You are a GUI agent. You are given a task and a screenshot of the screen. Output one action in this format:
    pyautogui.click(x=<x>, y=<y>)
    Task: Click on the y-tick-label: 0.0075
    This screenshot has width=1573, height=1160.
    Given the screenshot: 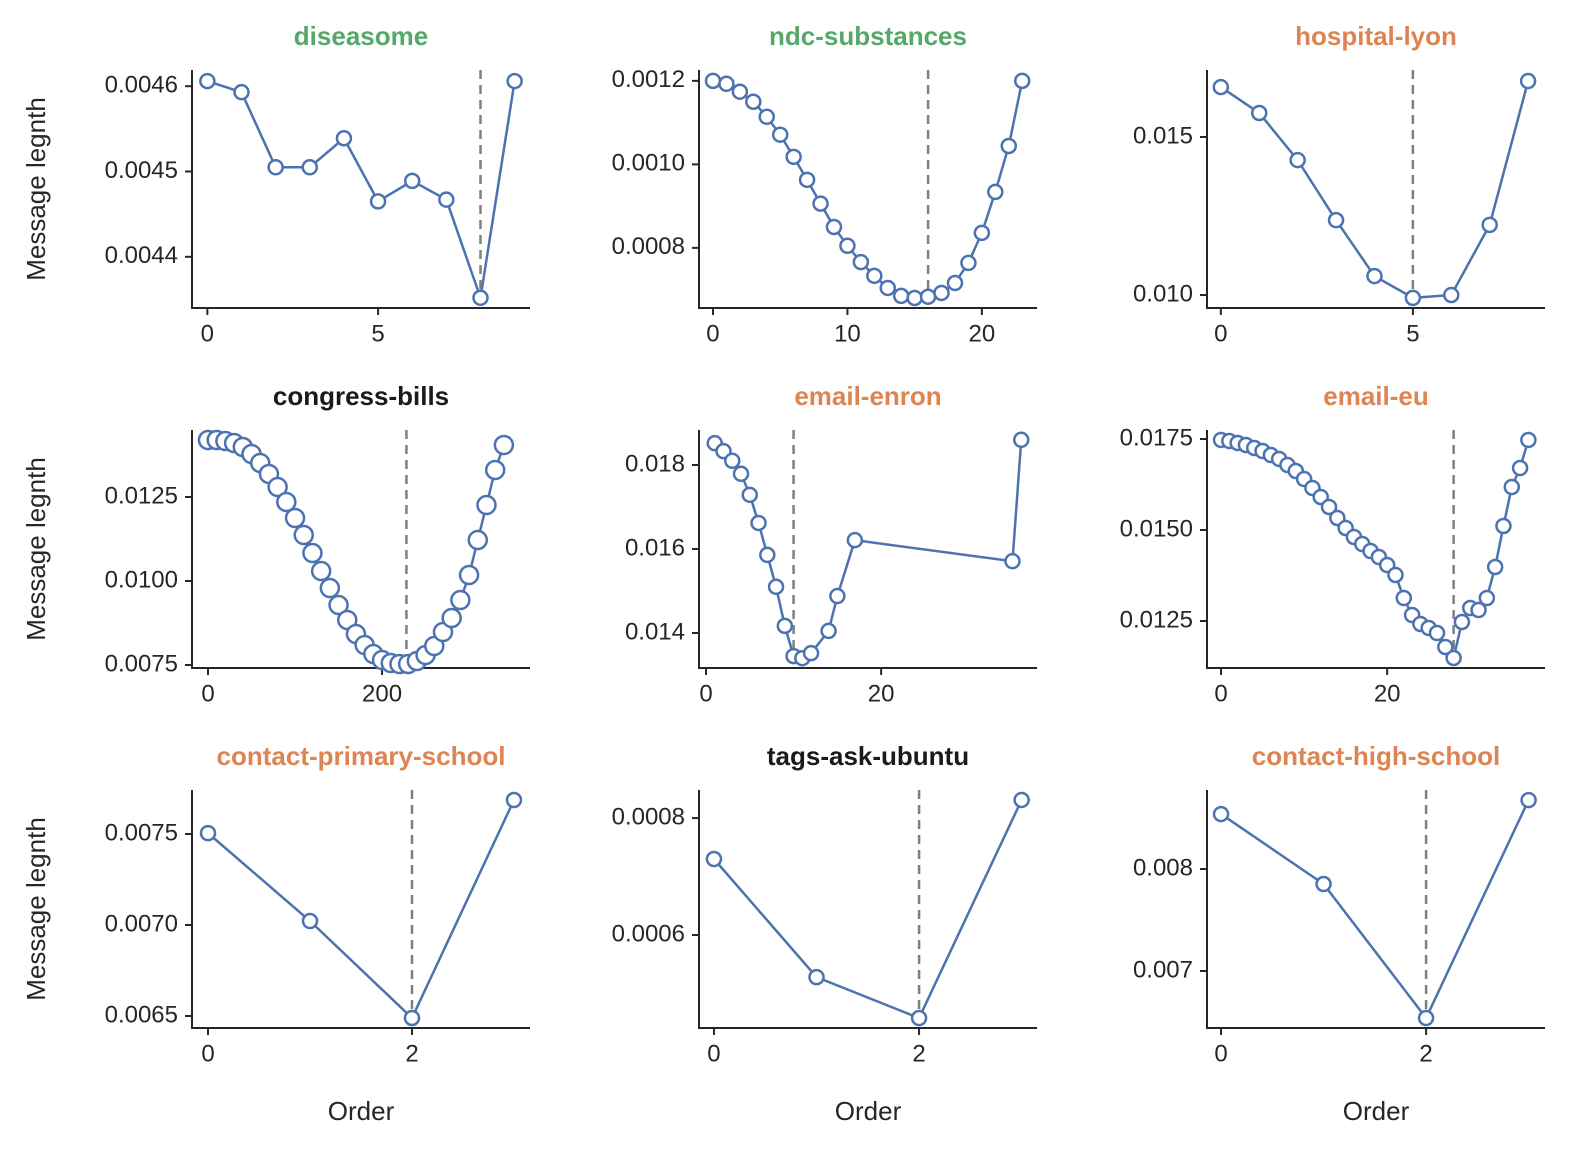 What is the action you would take?
    pyautogui.click(x=141, y=663)
    